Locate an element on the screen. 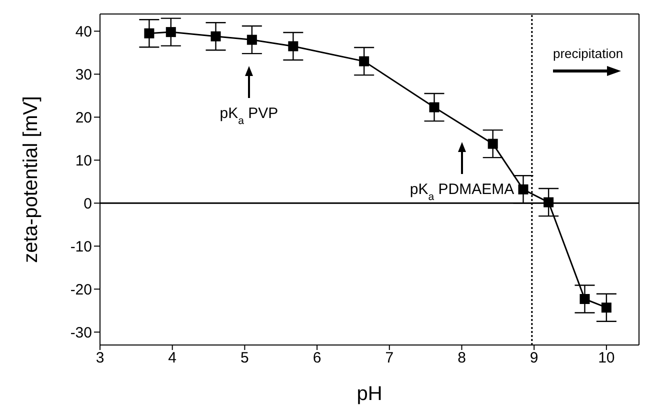  x-tick-label: 3 is located at coordinates (100, 358).